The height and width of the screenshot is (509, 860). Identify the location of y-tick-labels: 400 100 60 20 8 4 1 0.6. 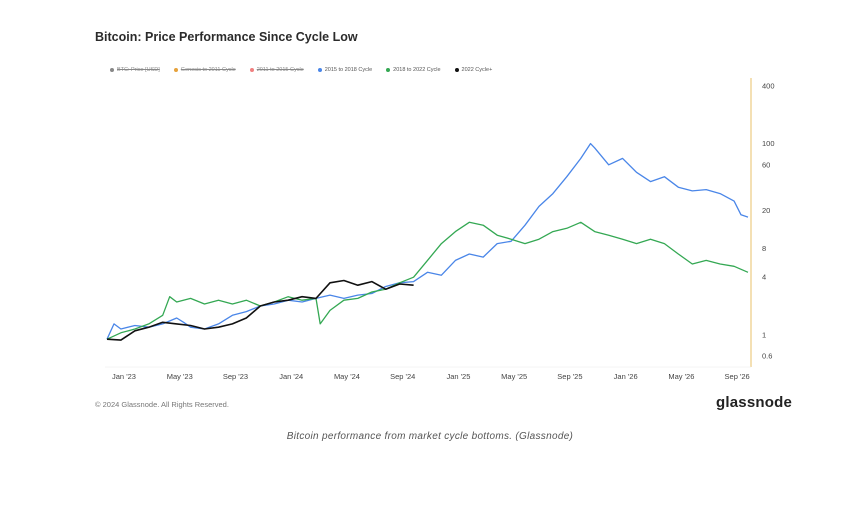
(768, 221).